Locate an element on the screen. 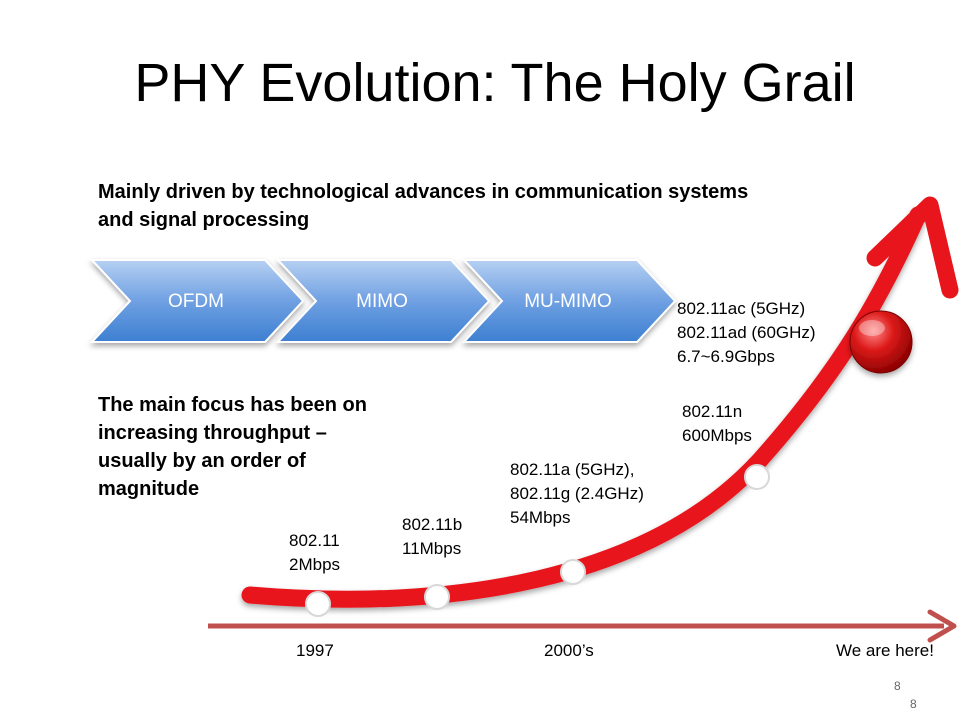  focus-text-line: The main focus has been on is located at coordinates (232, 405).